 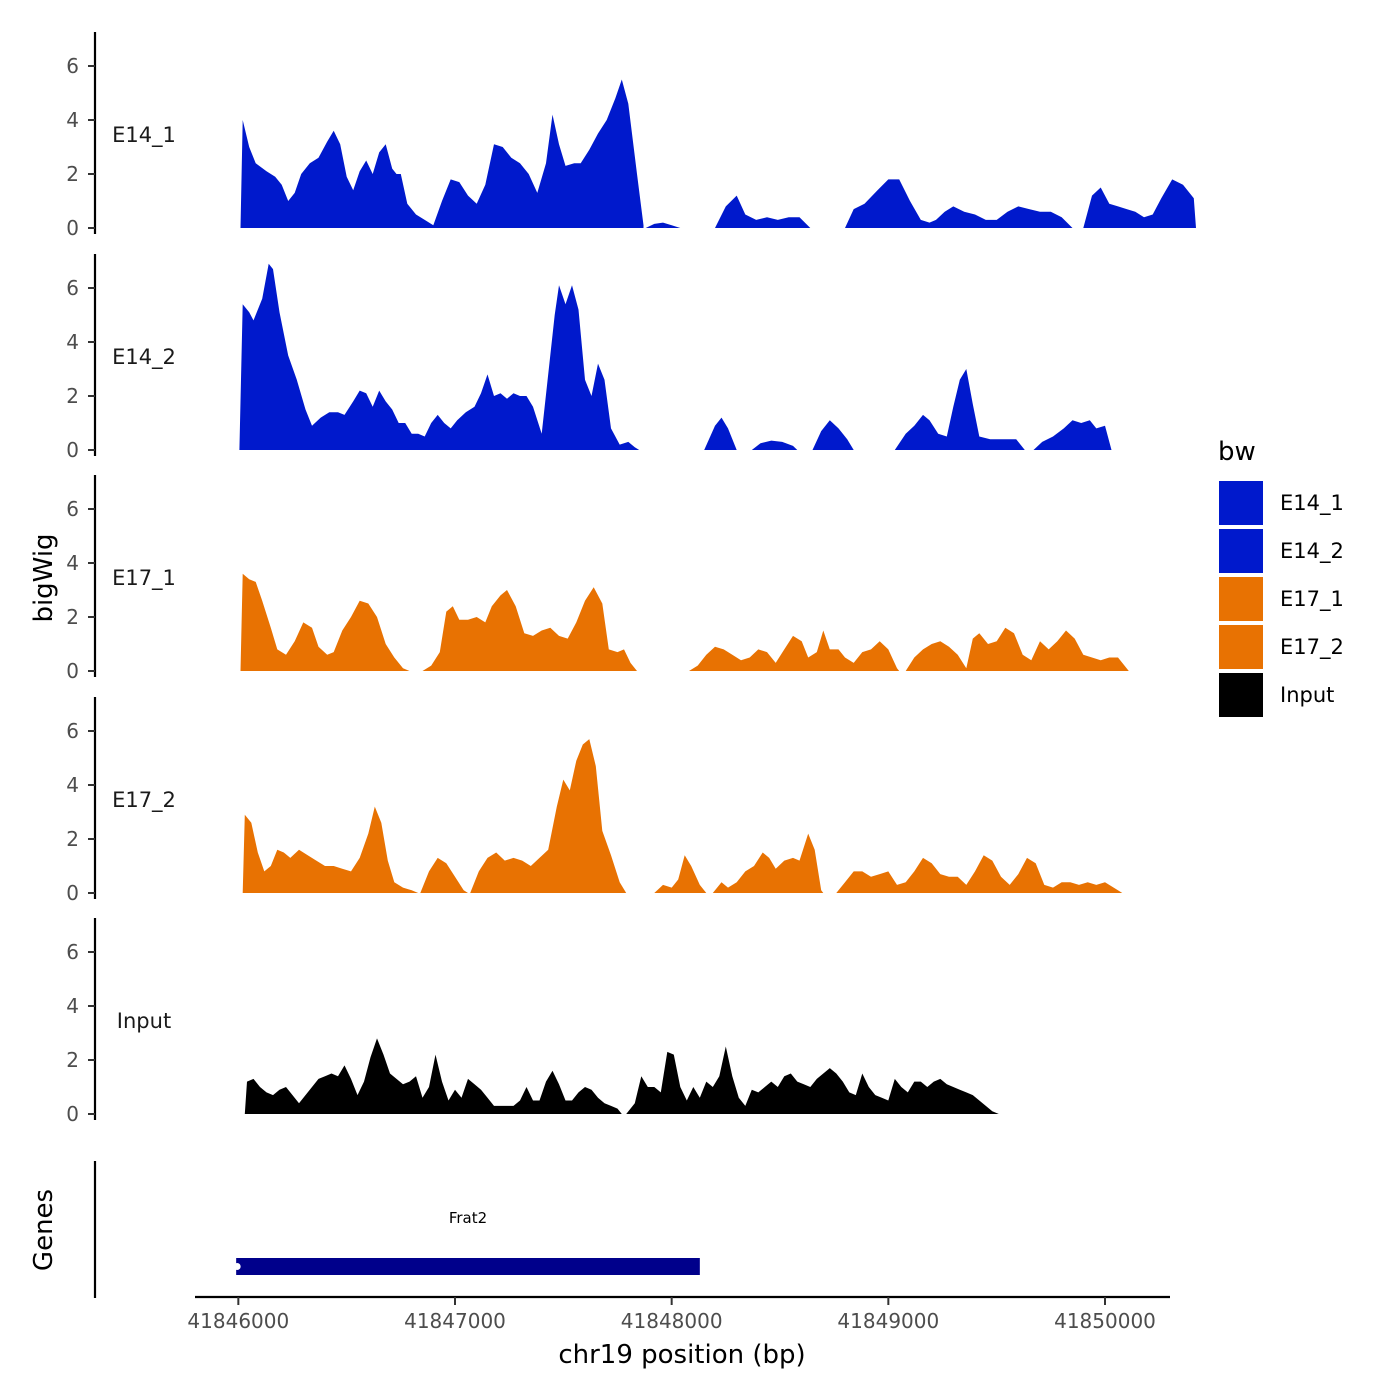 I want to click on track-E17_1: 0 2 4 6 E17_1, so click(x=597, y=579).